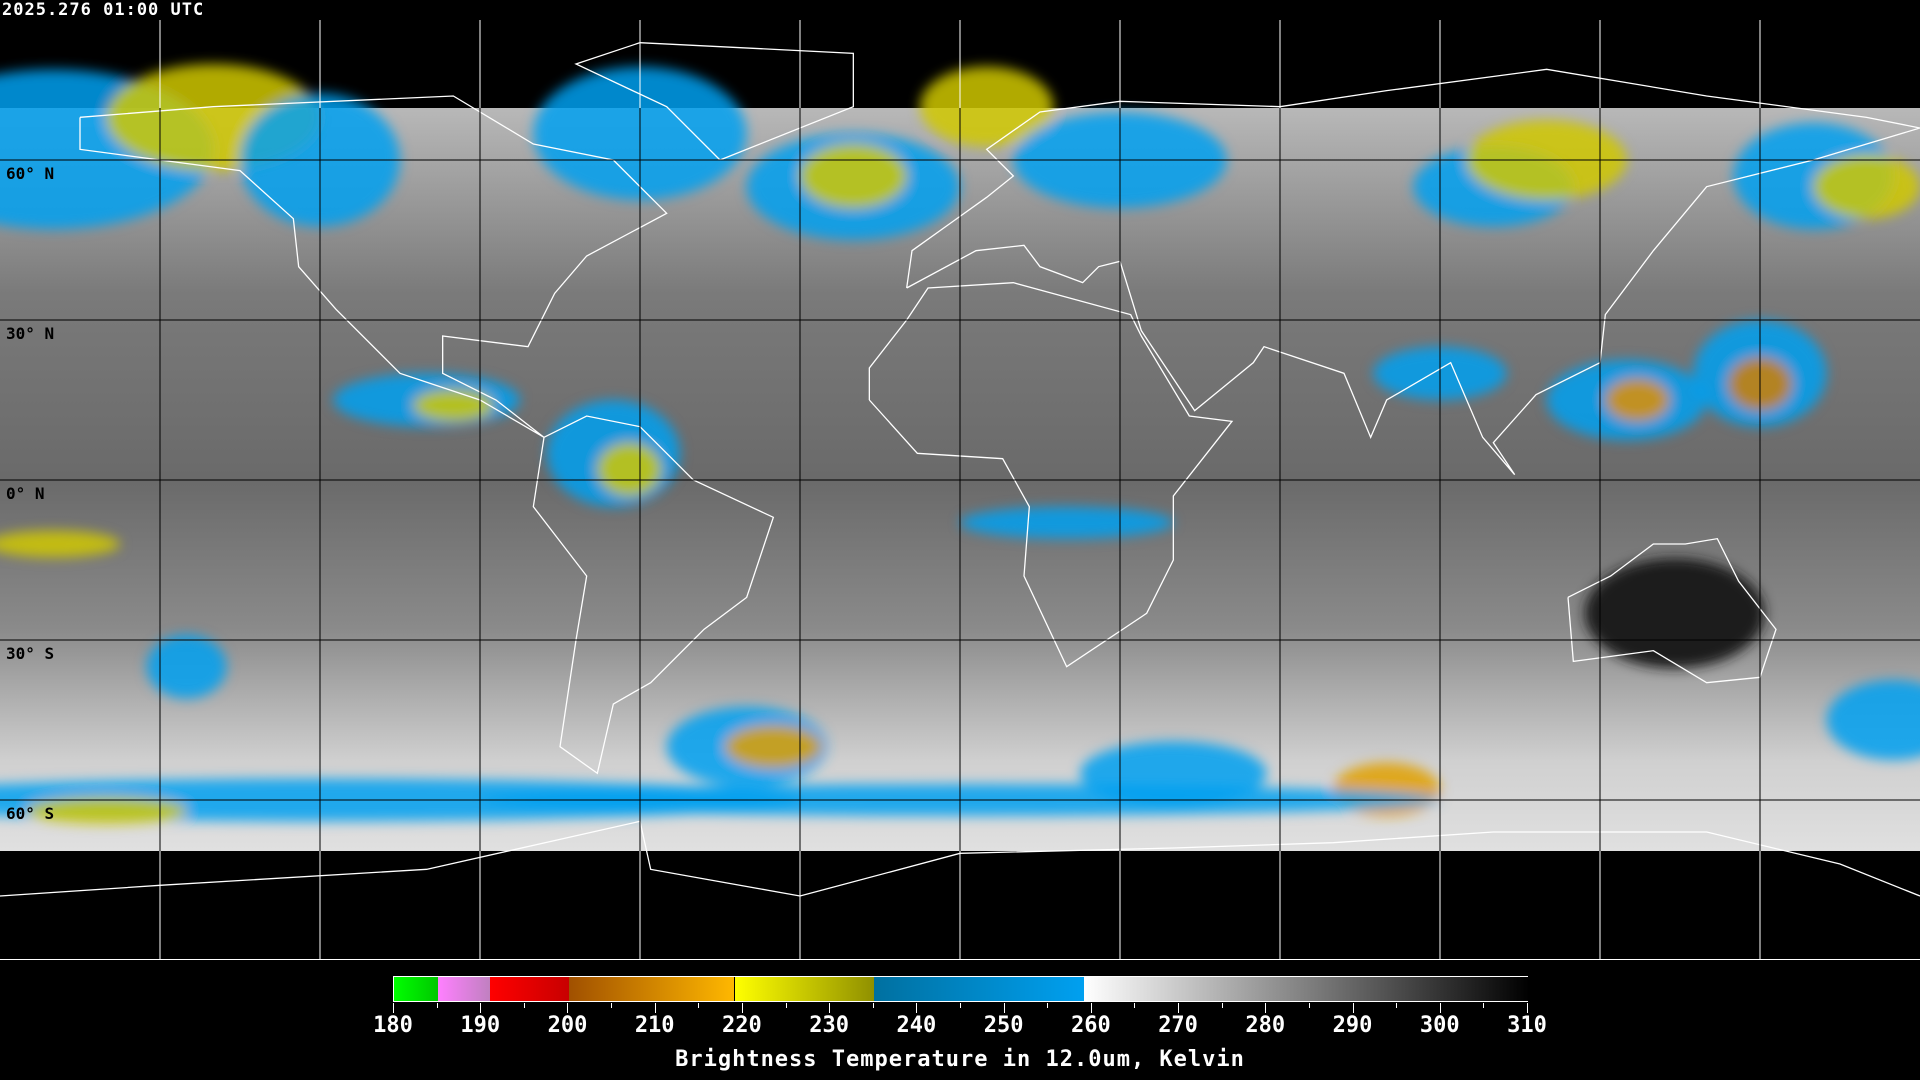 This screenshot has height=1080, width=1920. Describe the element at coordinates (654, 1025) in the screenshot. I see `colorbar-tick-label: 210` at that location.